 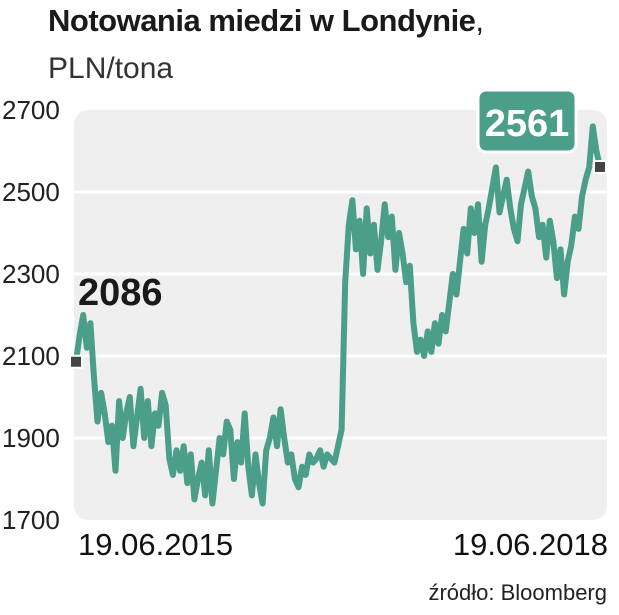 What do you see at coordinates (31, 520) in the screenshot?
I see `y-tick-label: 1700` at bounding box center [31, 520].